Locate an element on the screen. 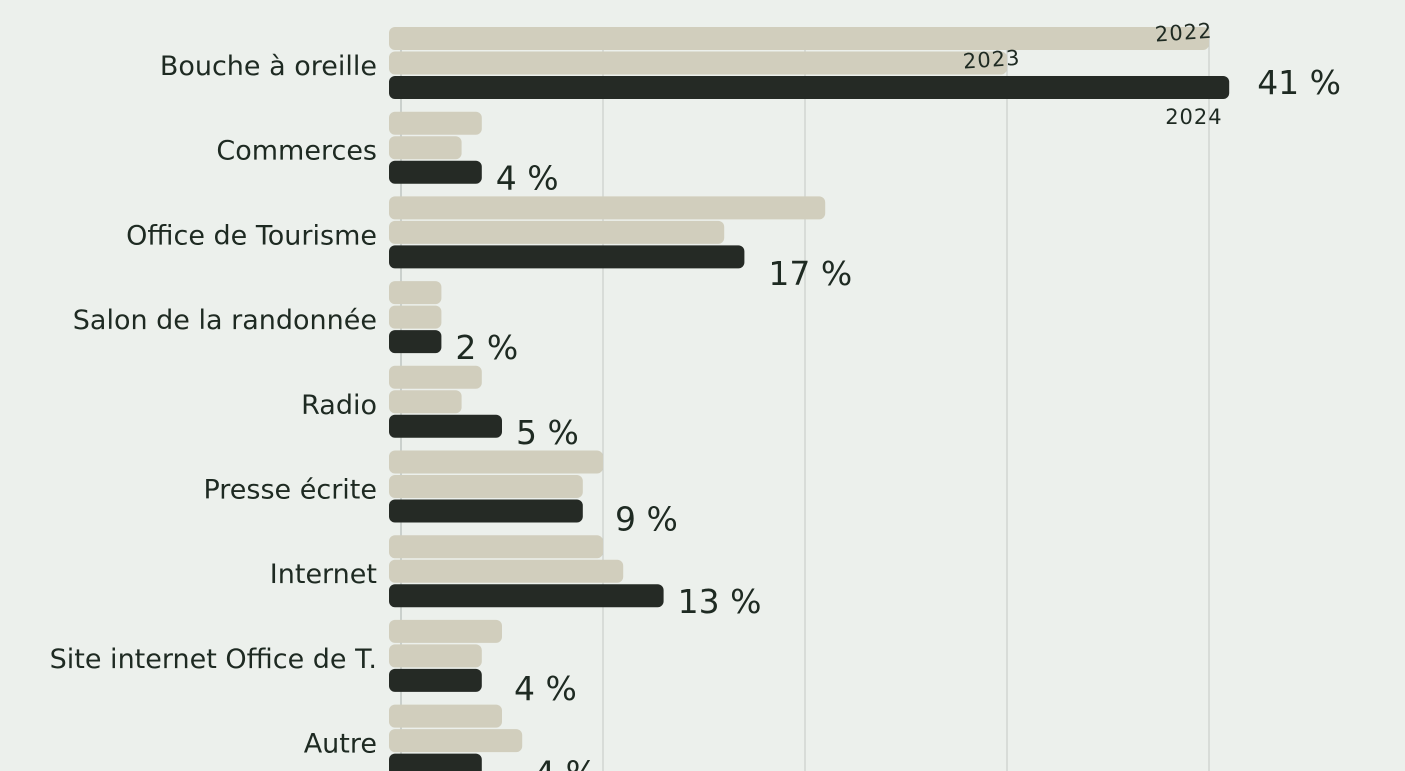 This screenshot has height=771, width=1405. category-label-presse-ecrite: Presse écrite is located at coordinates (290, 490).